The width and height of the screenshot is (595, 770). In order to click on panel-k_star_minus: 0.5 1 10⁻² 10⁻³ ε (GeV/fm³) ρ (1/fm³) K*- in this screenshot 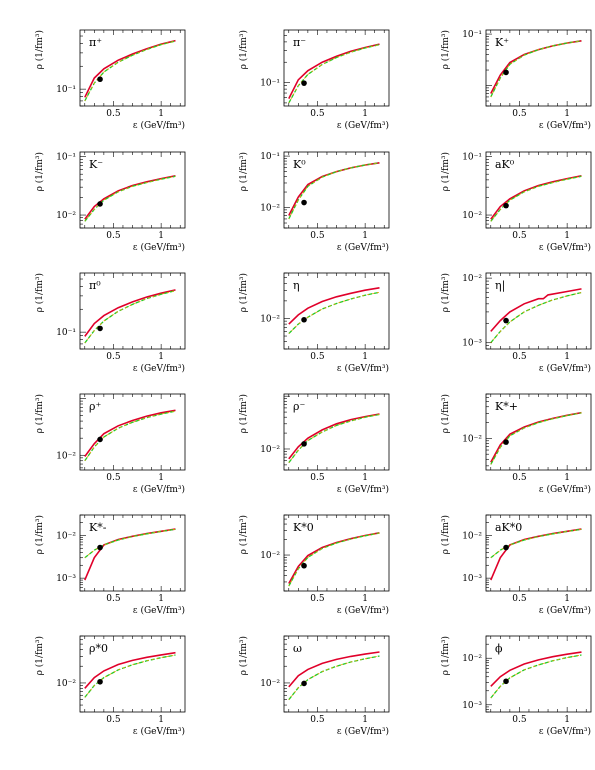, I will do `click(110, 565)`.